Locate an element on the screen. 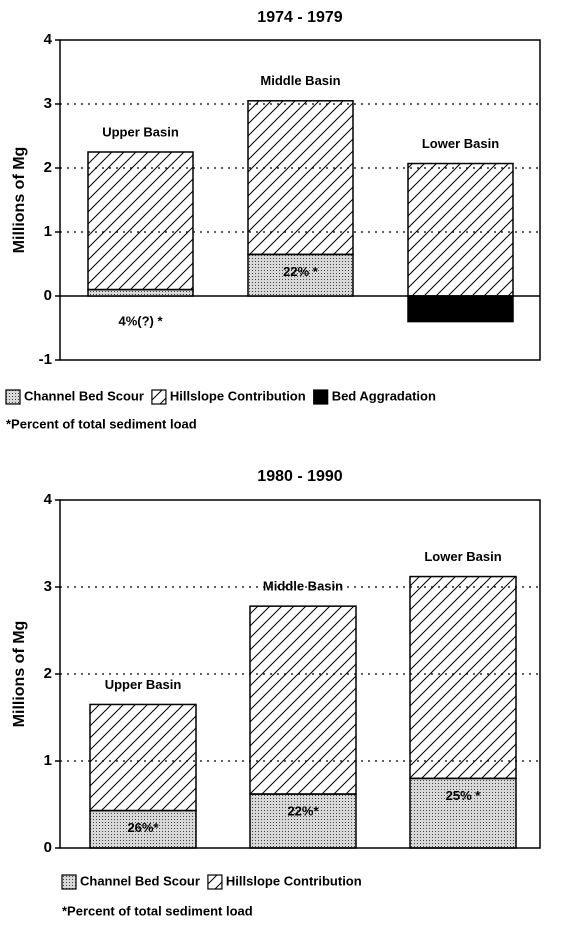 The width and height of the screenshot is (582, 925). percent-label: 22% * is located at coordinates (301, 271).